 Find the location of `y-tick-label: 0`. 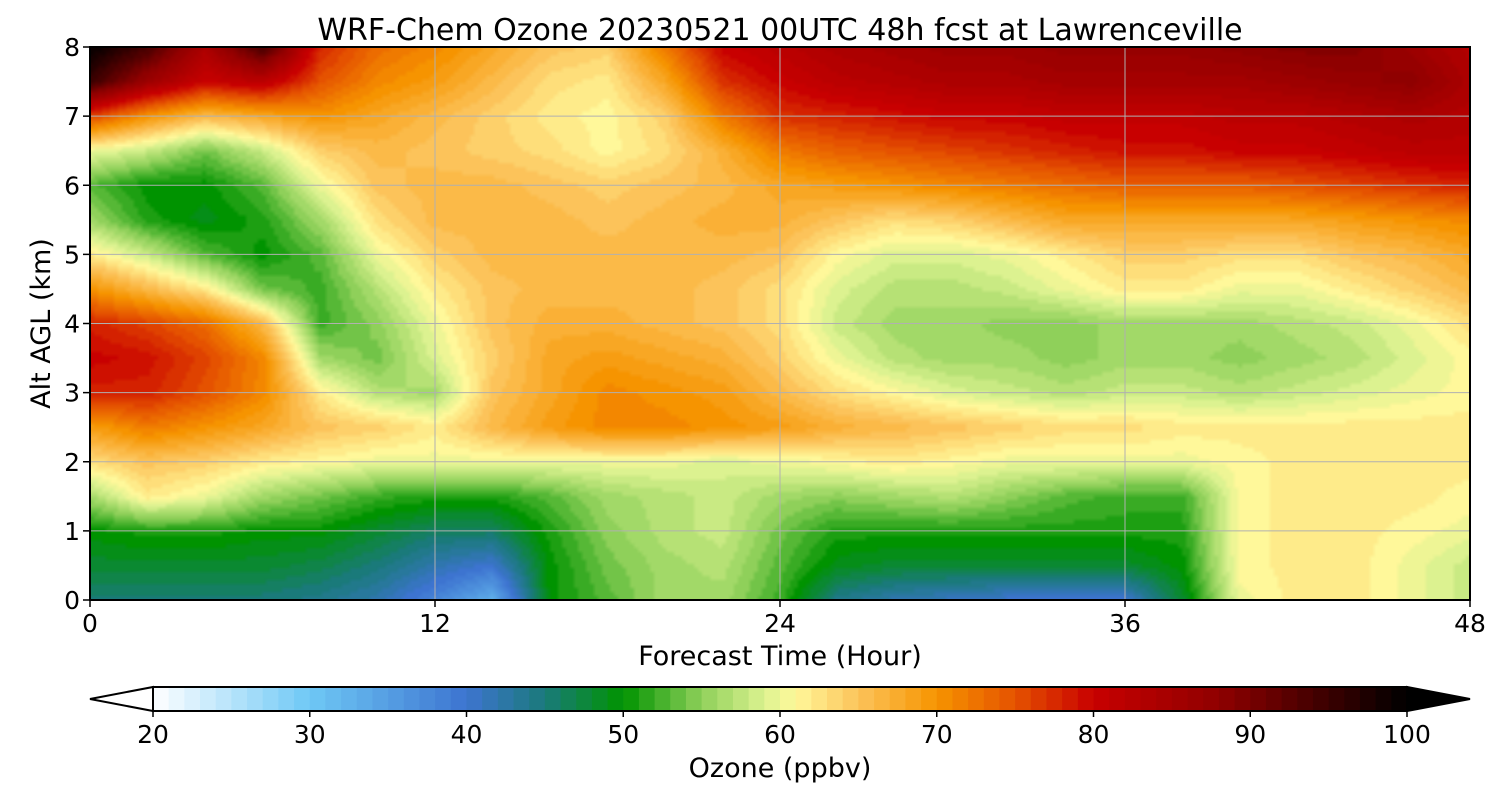

y-tick-label: 0 is located at coordinates (72, 600).